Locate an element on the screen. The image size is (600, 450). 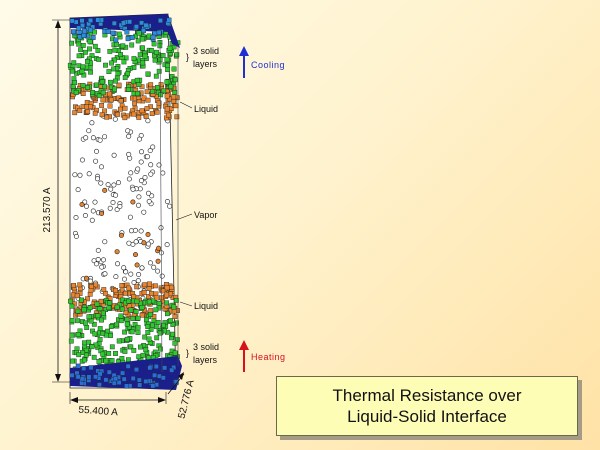
height-dimension: 213.570 A is located at coordinates (56, 201).